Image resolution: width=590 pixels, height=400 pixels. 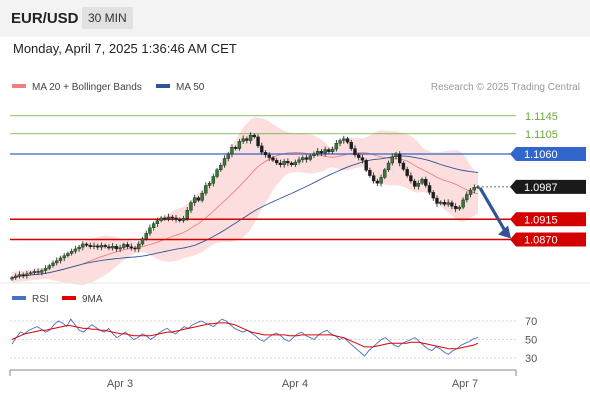 I want to click on level-label: 1.0915, so click(x=541, y=220).